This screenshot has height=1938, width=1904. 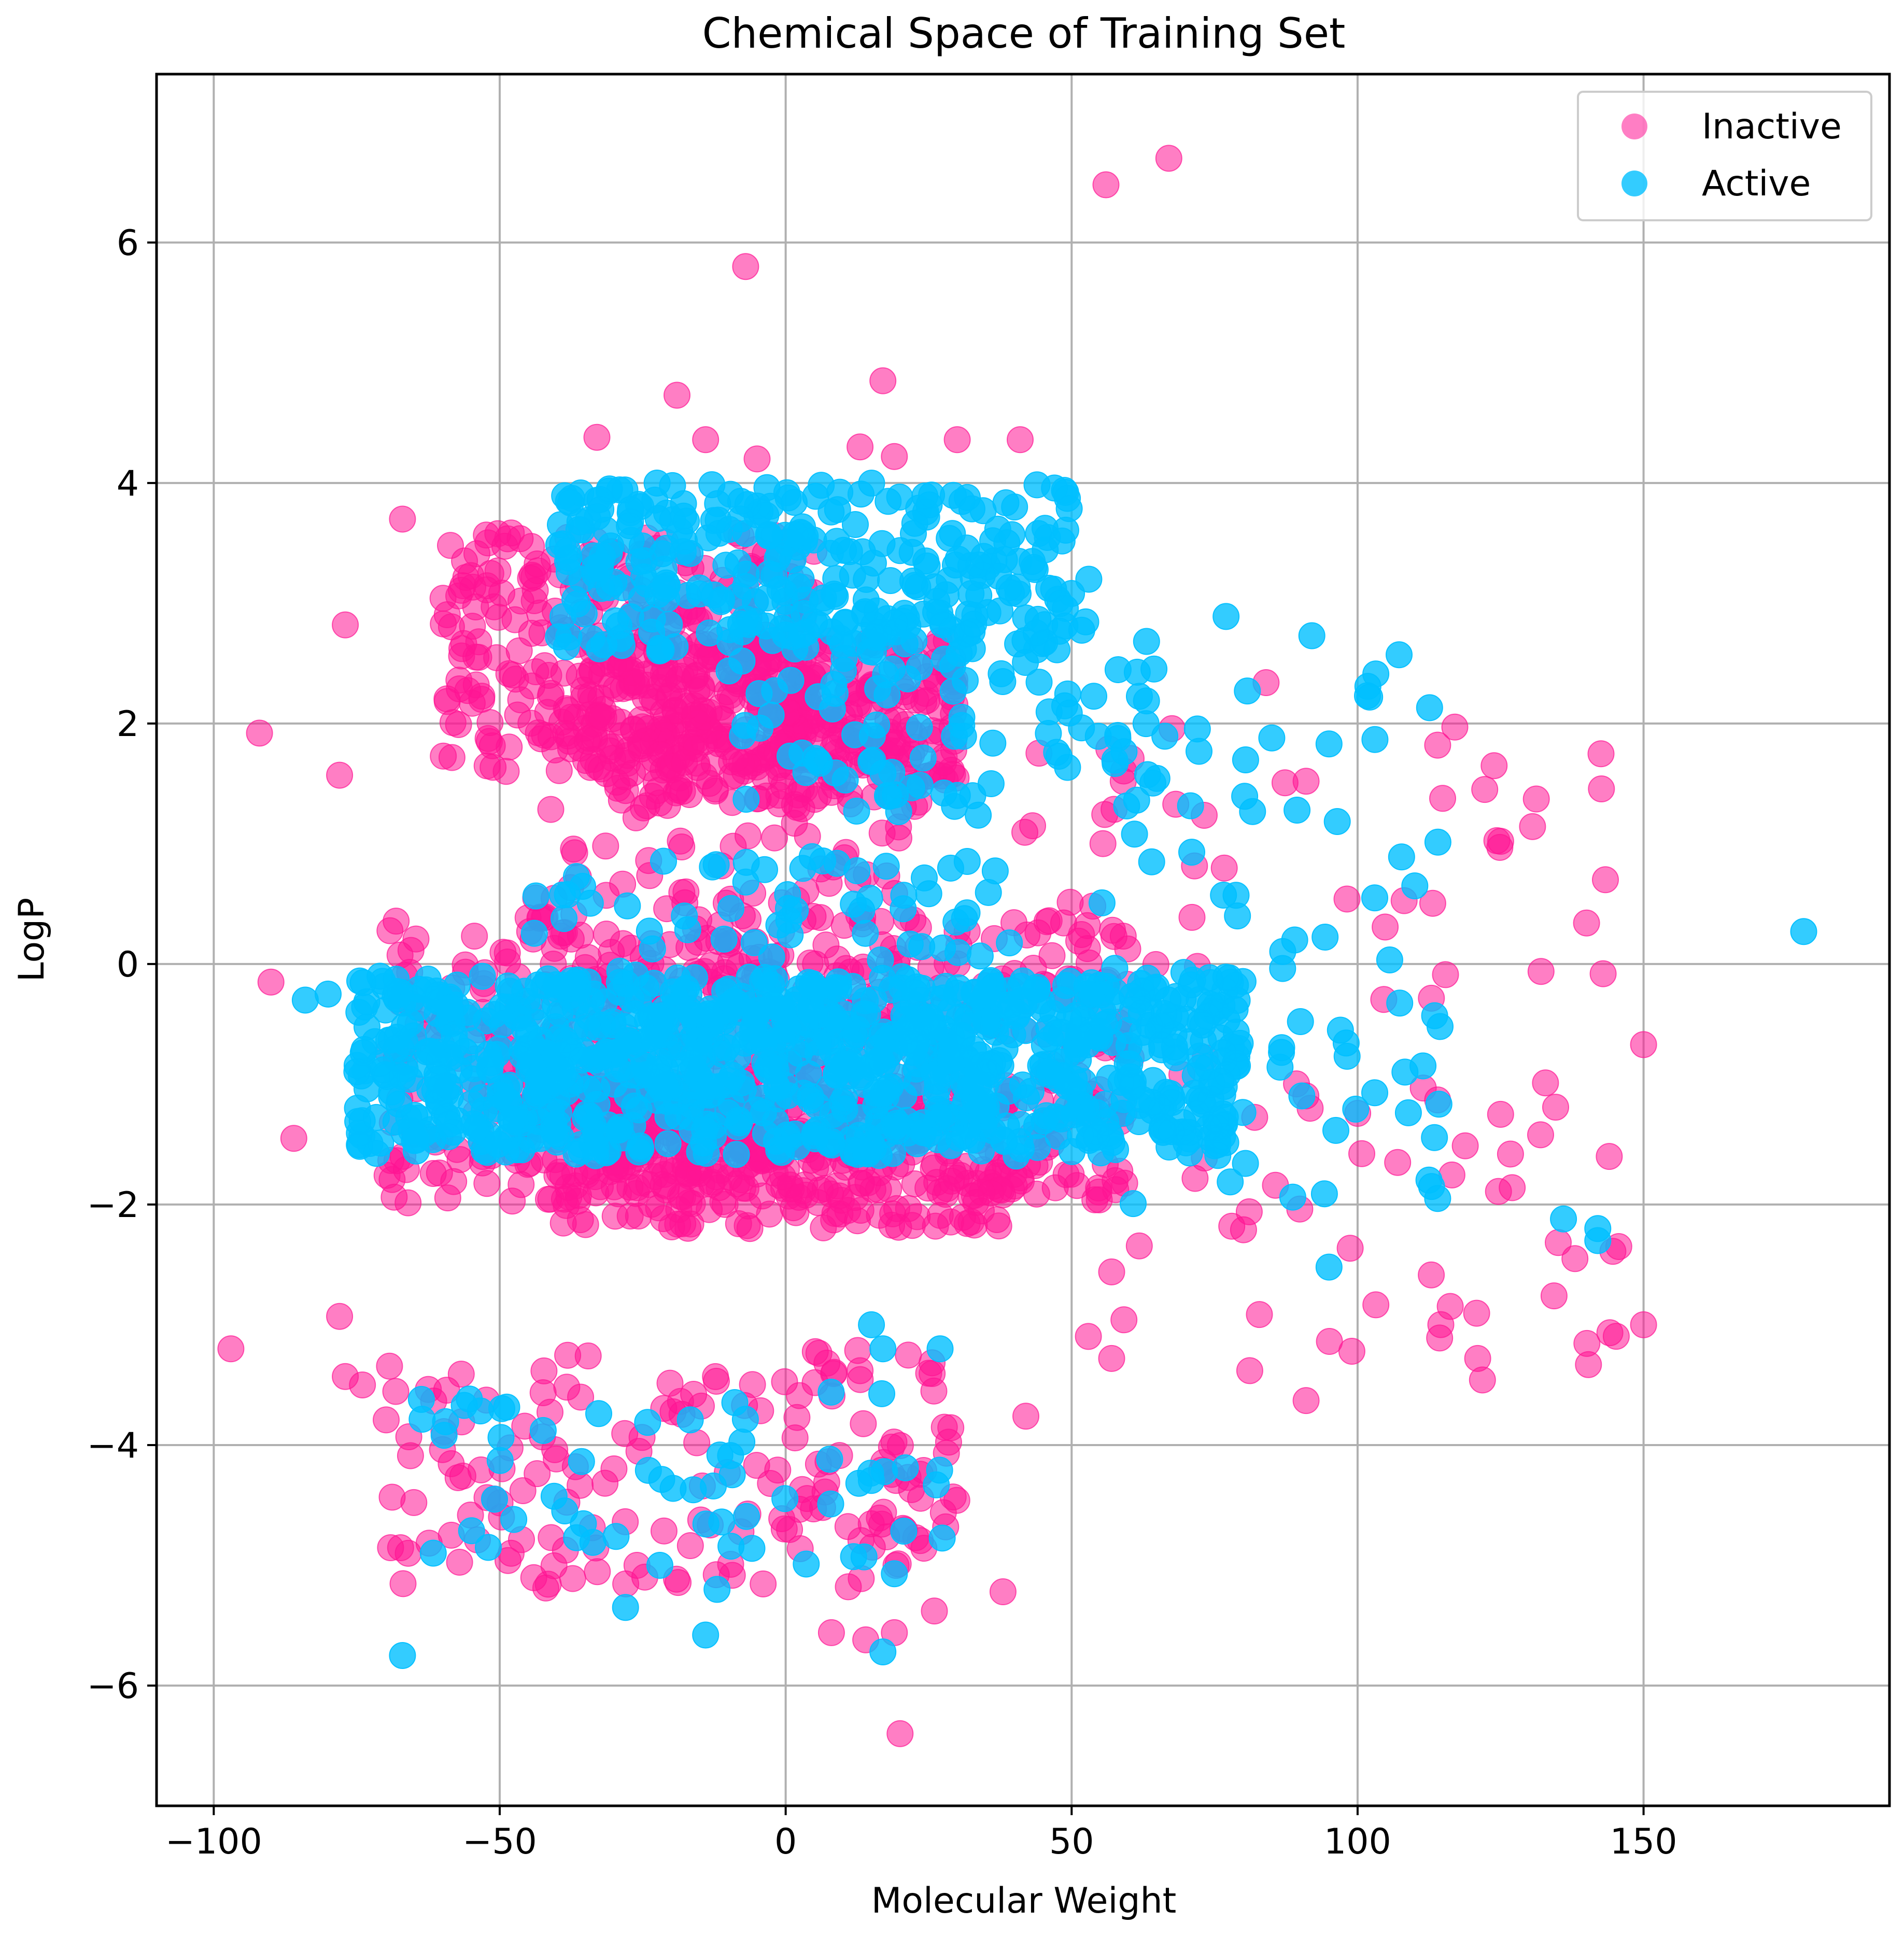 What do you see at coordinates (1724, 156) in the screenshot?
I see `legend: Inactive Active` at bounding box center [1724, 156].